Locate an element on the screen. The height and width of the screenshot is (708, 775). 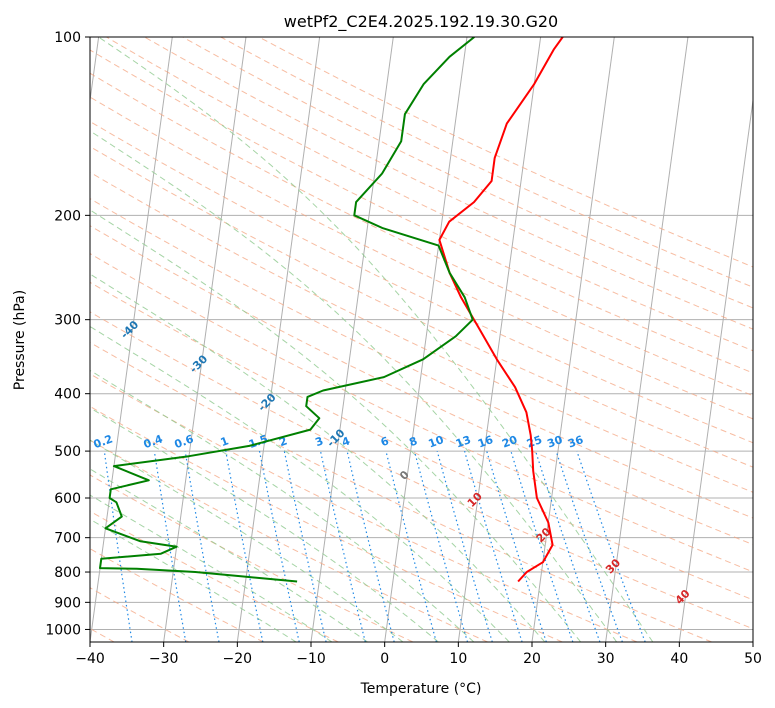
isotherm-label: -20 is located at coordinates (266, 402).